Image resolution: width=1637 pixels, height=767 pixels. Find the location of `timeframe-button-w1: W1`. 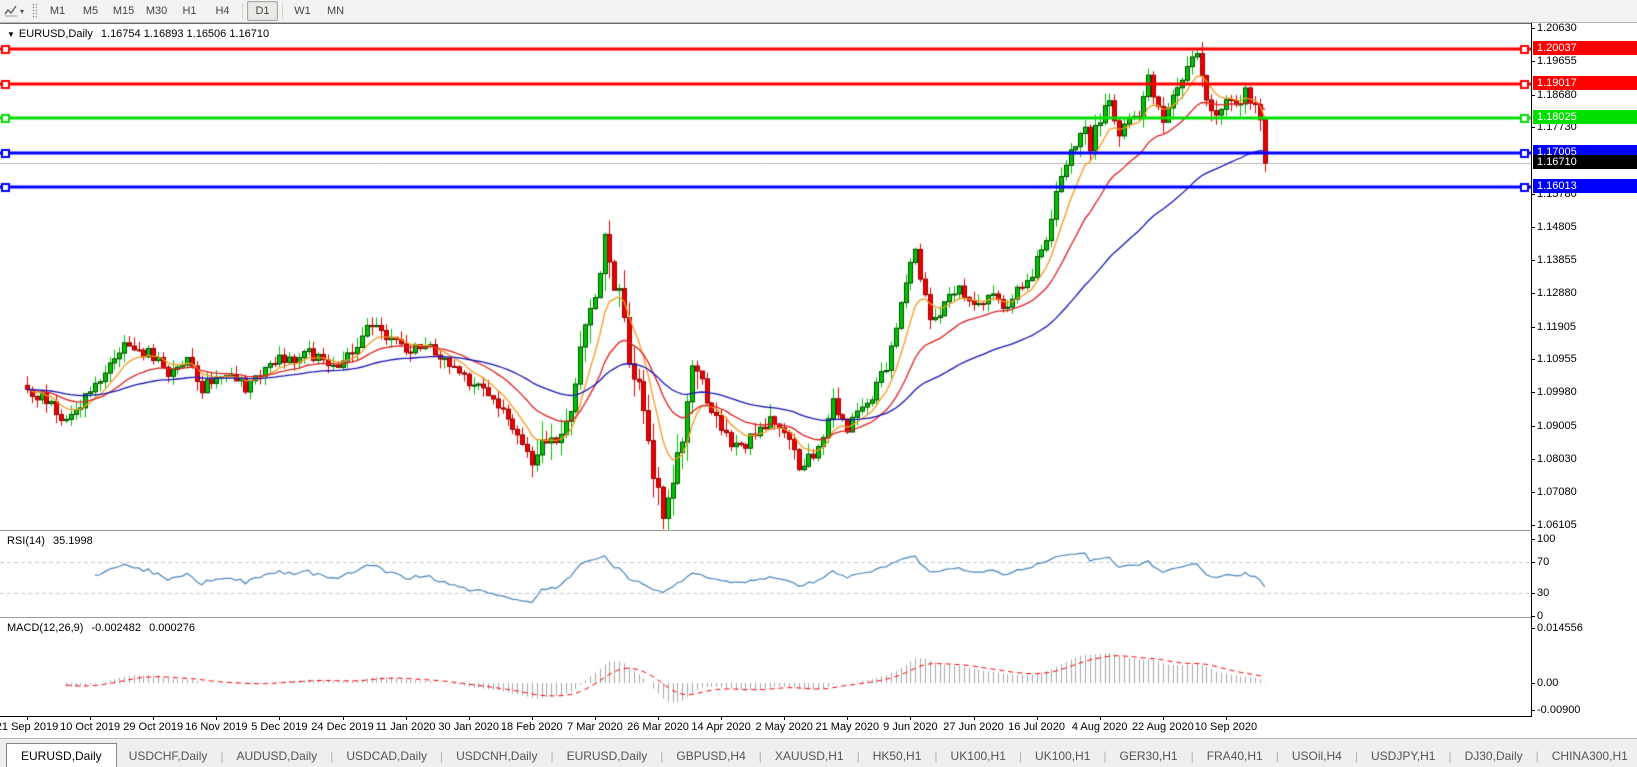

timeframe-button-w1: W1 is located at coordinates (302, 11).